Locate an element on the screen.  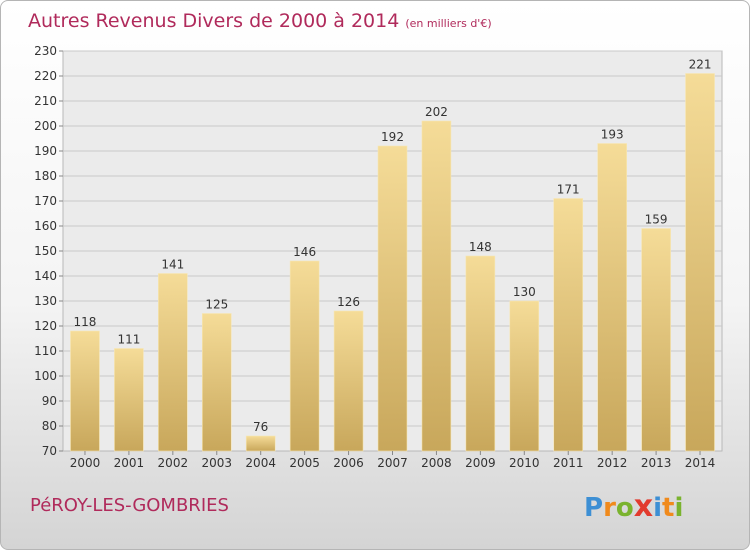
data-label-2013: 159 is located at coordinates (656, 220).